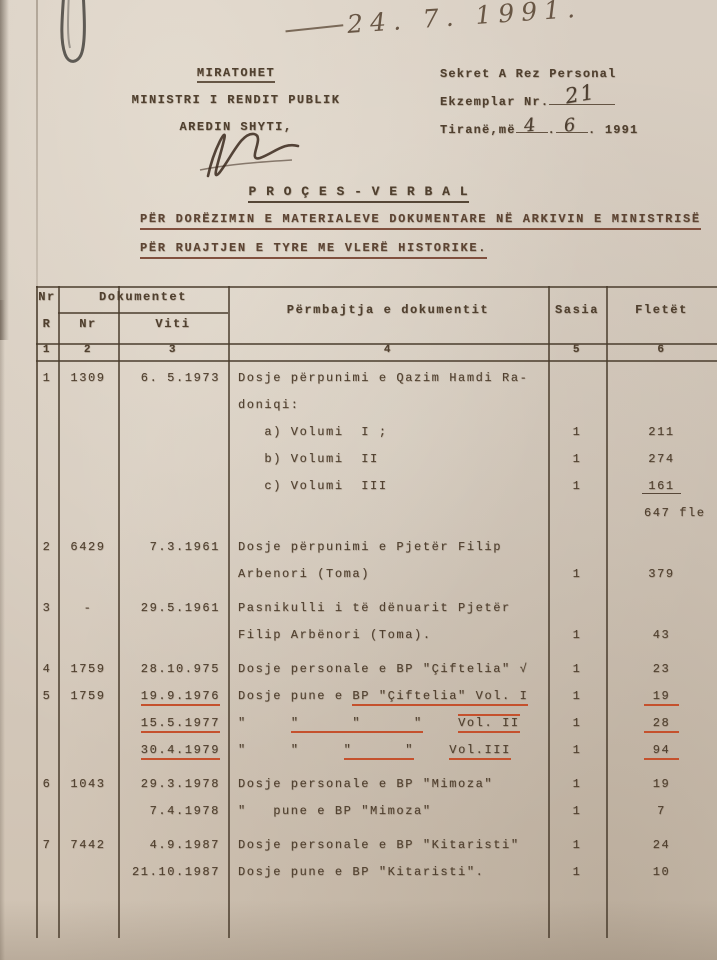 This screenshot has height=960, width=717. I want to click on bottom-scan-shade, so click(358, 930).